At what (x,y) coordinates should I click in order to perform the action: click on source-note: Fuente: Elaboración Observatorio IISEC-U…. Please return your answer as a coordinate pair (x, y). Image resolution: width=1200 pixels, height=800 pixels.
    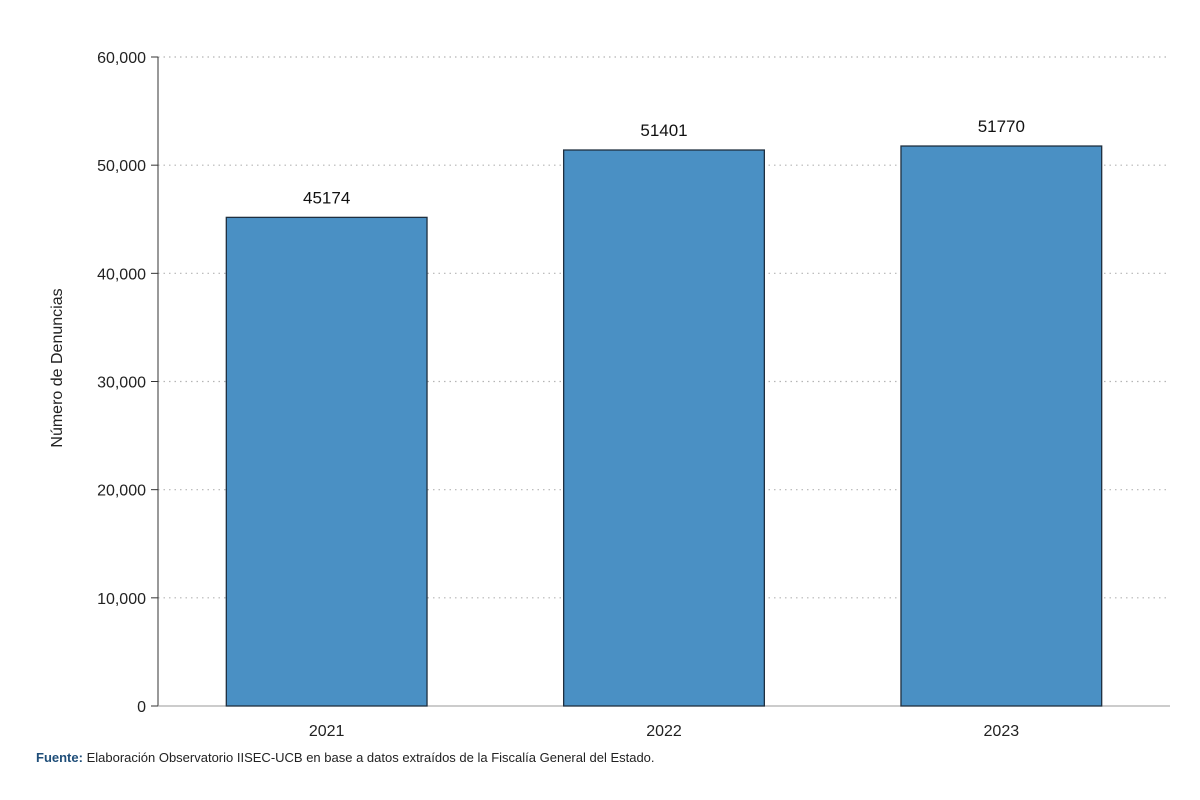
    Looking at the image, I should click on (345, 757).